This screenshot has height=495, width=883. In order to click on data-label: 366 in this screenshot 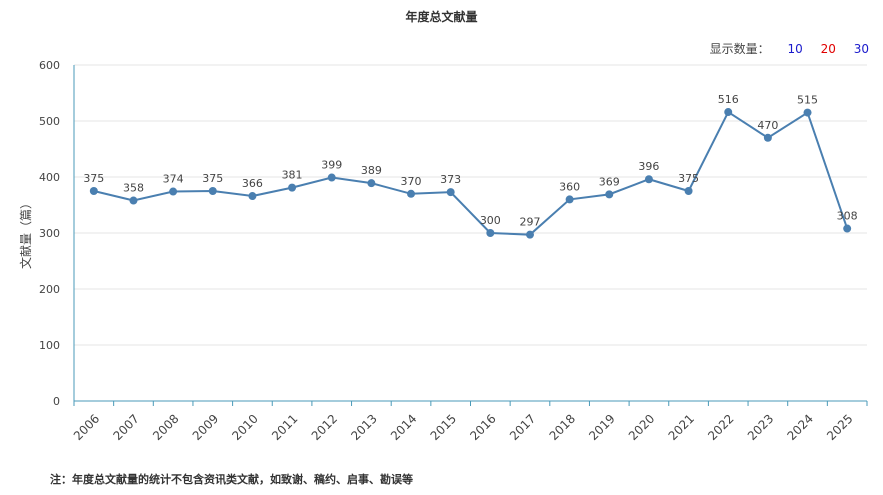, I will do `click(252, 183)`.